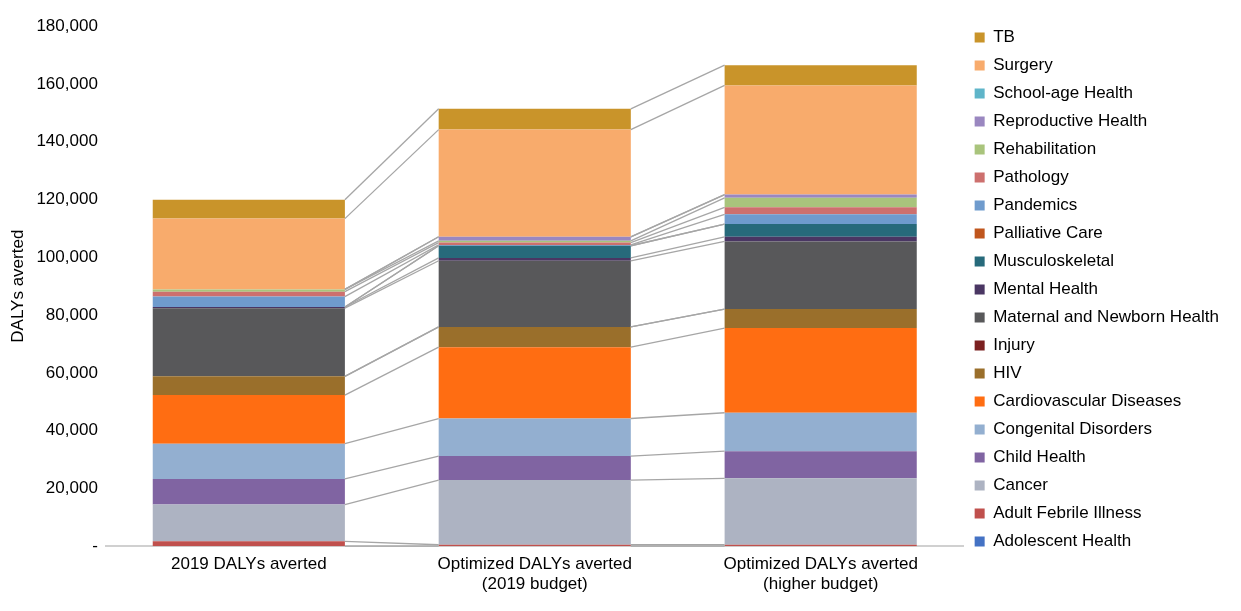 This screenshot has height=611, width=1241. Describe the element at coordinates (67, 25) in the screenshot. I see `y-tick-label: 180,000` at that location.